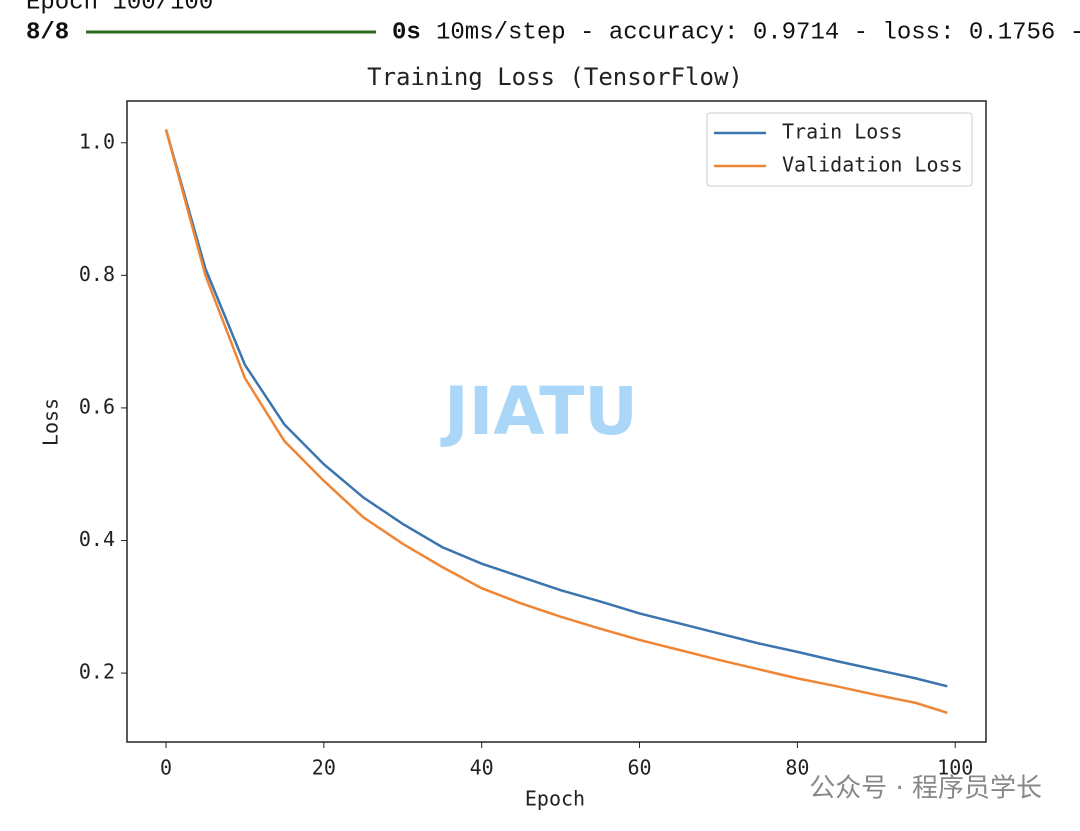  I want to click on x-axis-label: Epoch, so click(555, 799).